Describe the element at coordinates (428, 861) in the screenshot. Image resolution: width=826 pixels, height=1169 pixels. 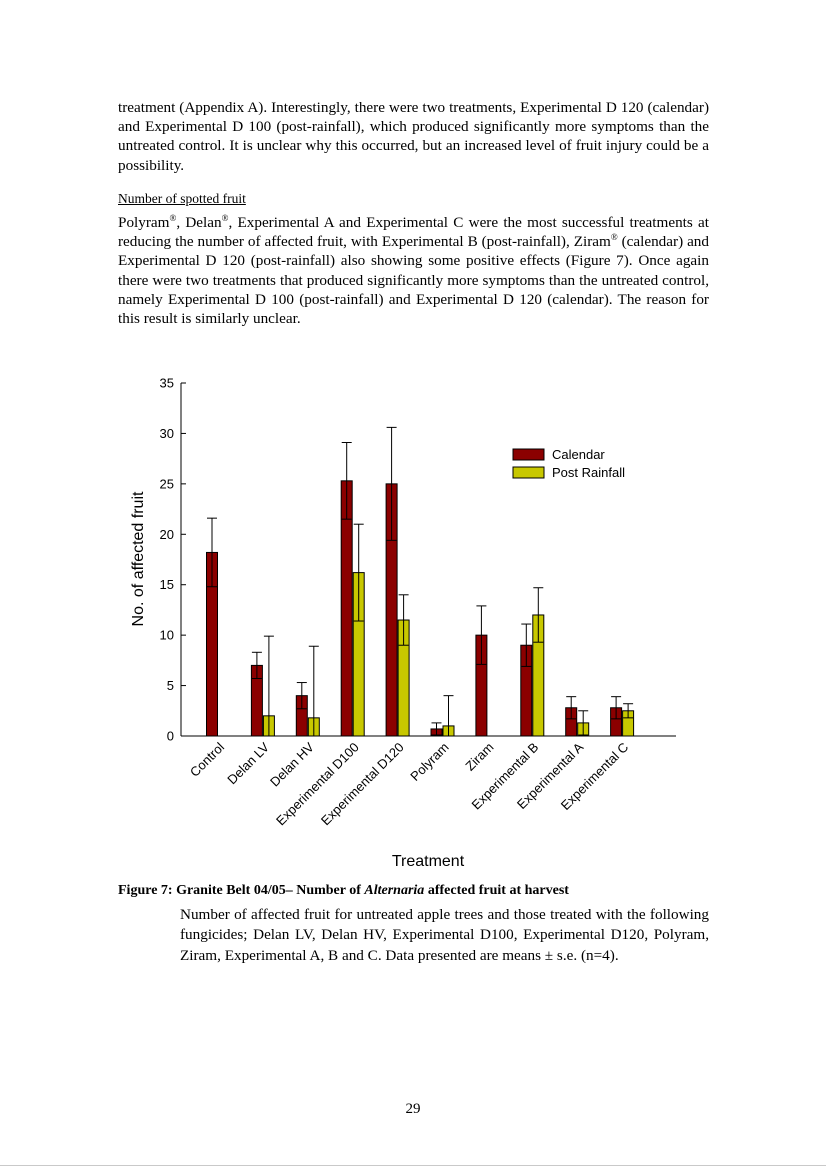
I see `x-axis-label: Treatment` at that location.